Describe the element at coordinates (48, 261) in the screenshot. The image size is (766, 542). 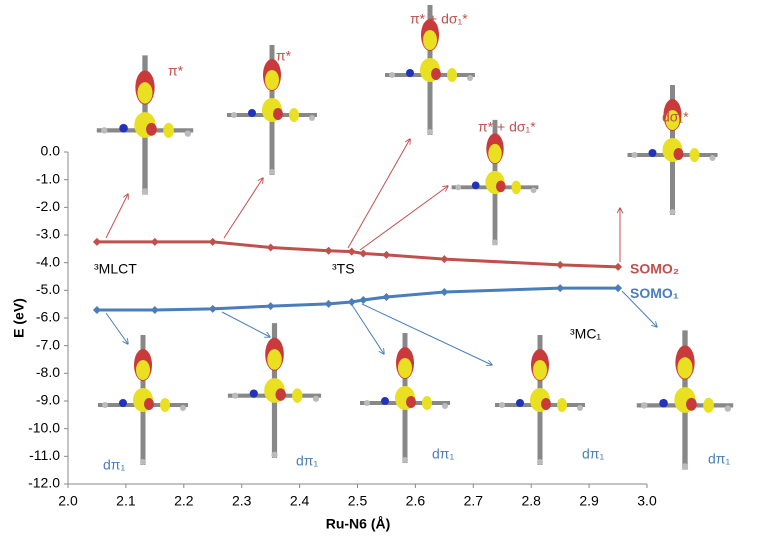
I see `y-tick-label: -4.0` at that location.